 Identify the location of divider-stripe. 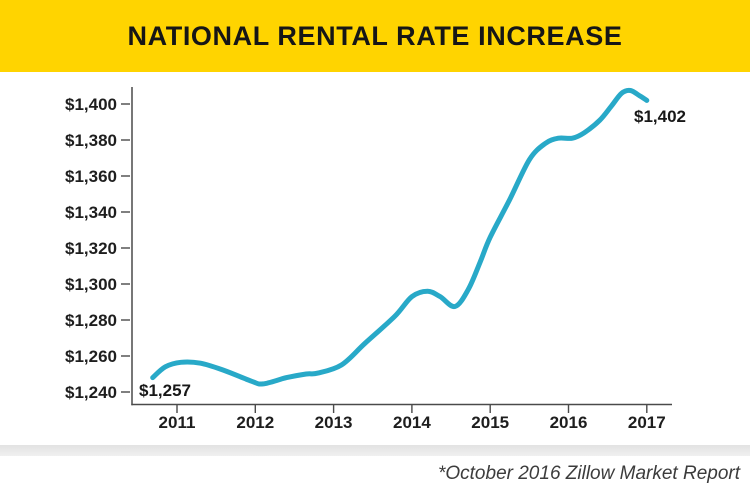
(375, 450).